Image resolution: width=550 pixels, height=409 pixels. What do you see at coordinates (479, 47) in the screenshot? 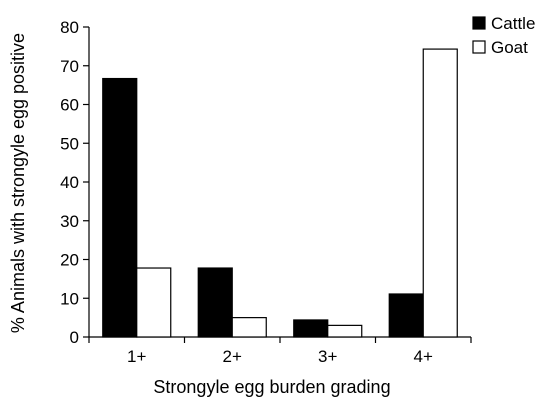
I see `legend-swatch-goat` at bounding box center [479, 47].